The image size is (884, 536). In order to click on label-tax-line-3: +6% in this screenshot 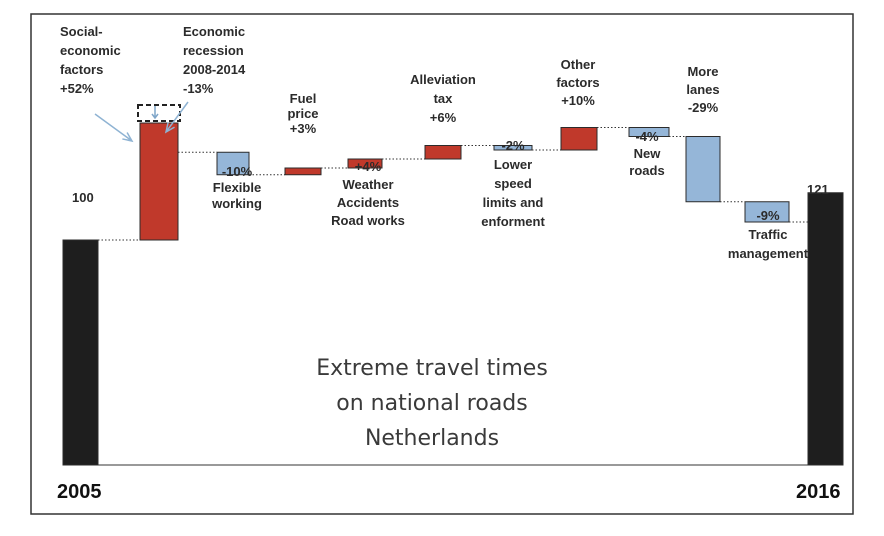, I will do `click(443, 117)`.